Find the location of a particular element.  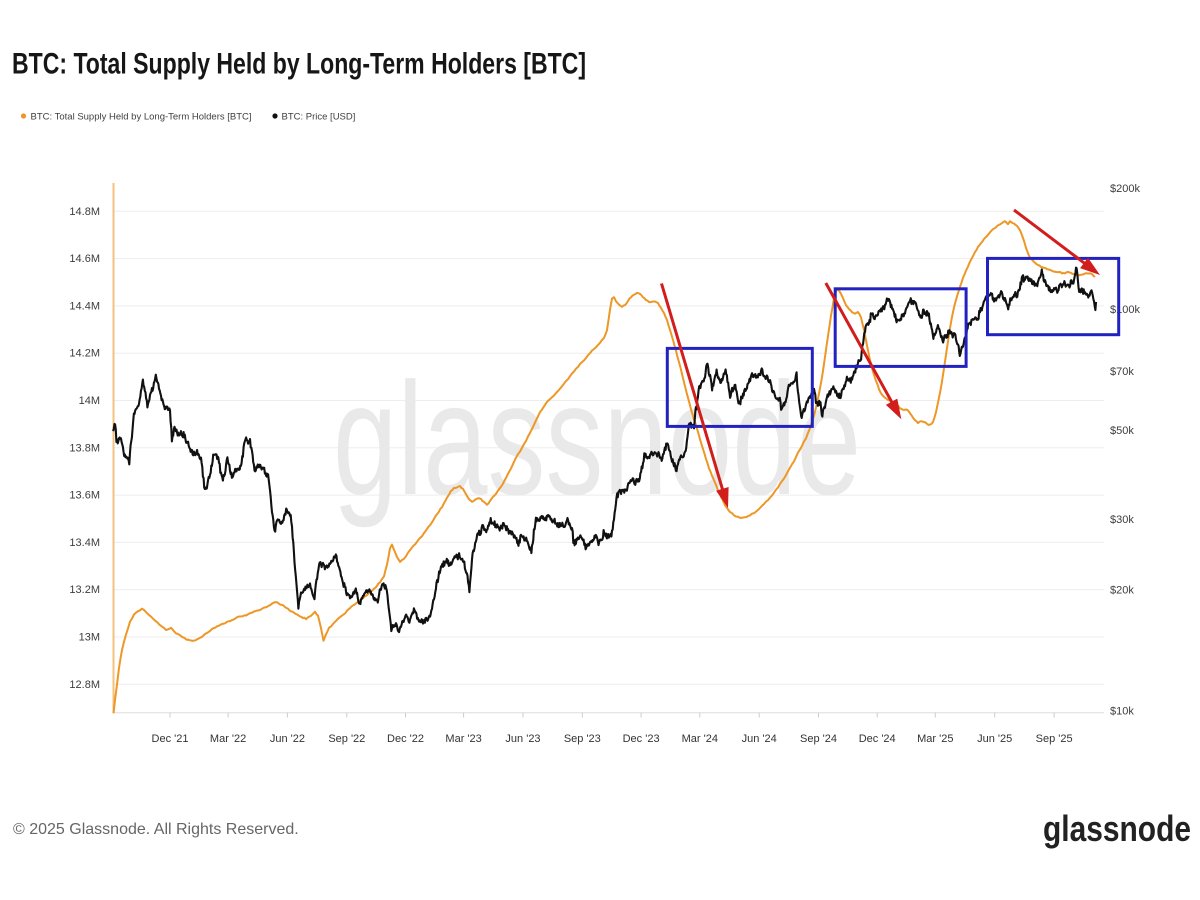

svg-text: Mar '25 is located at coordinates (935, 739).